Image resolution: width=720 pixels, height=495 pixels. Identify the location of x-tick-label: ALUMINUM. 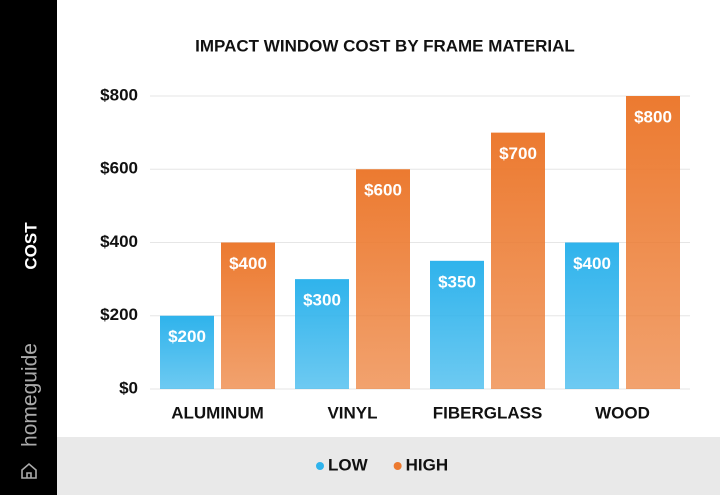
(217, 412).